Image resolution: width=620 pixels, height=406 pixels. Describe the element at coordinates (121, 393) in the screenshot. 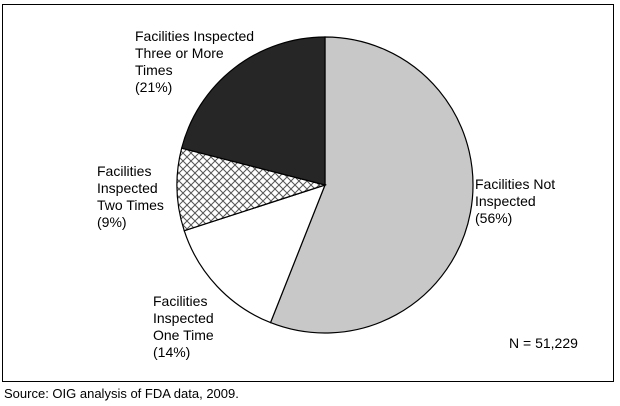

I see `source-note: Source: OIG analysis of FDA data, 2009.` at that location.